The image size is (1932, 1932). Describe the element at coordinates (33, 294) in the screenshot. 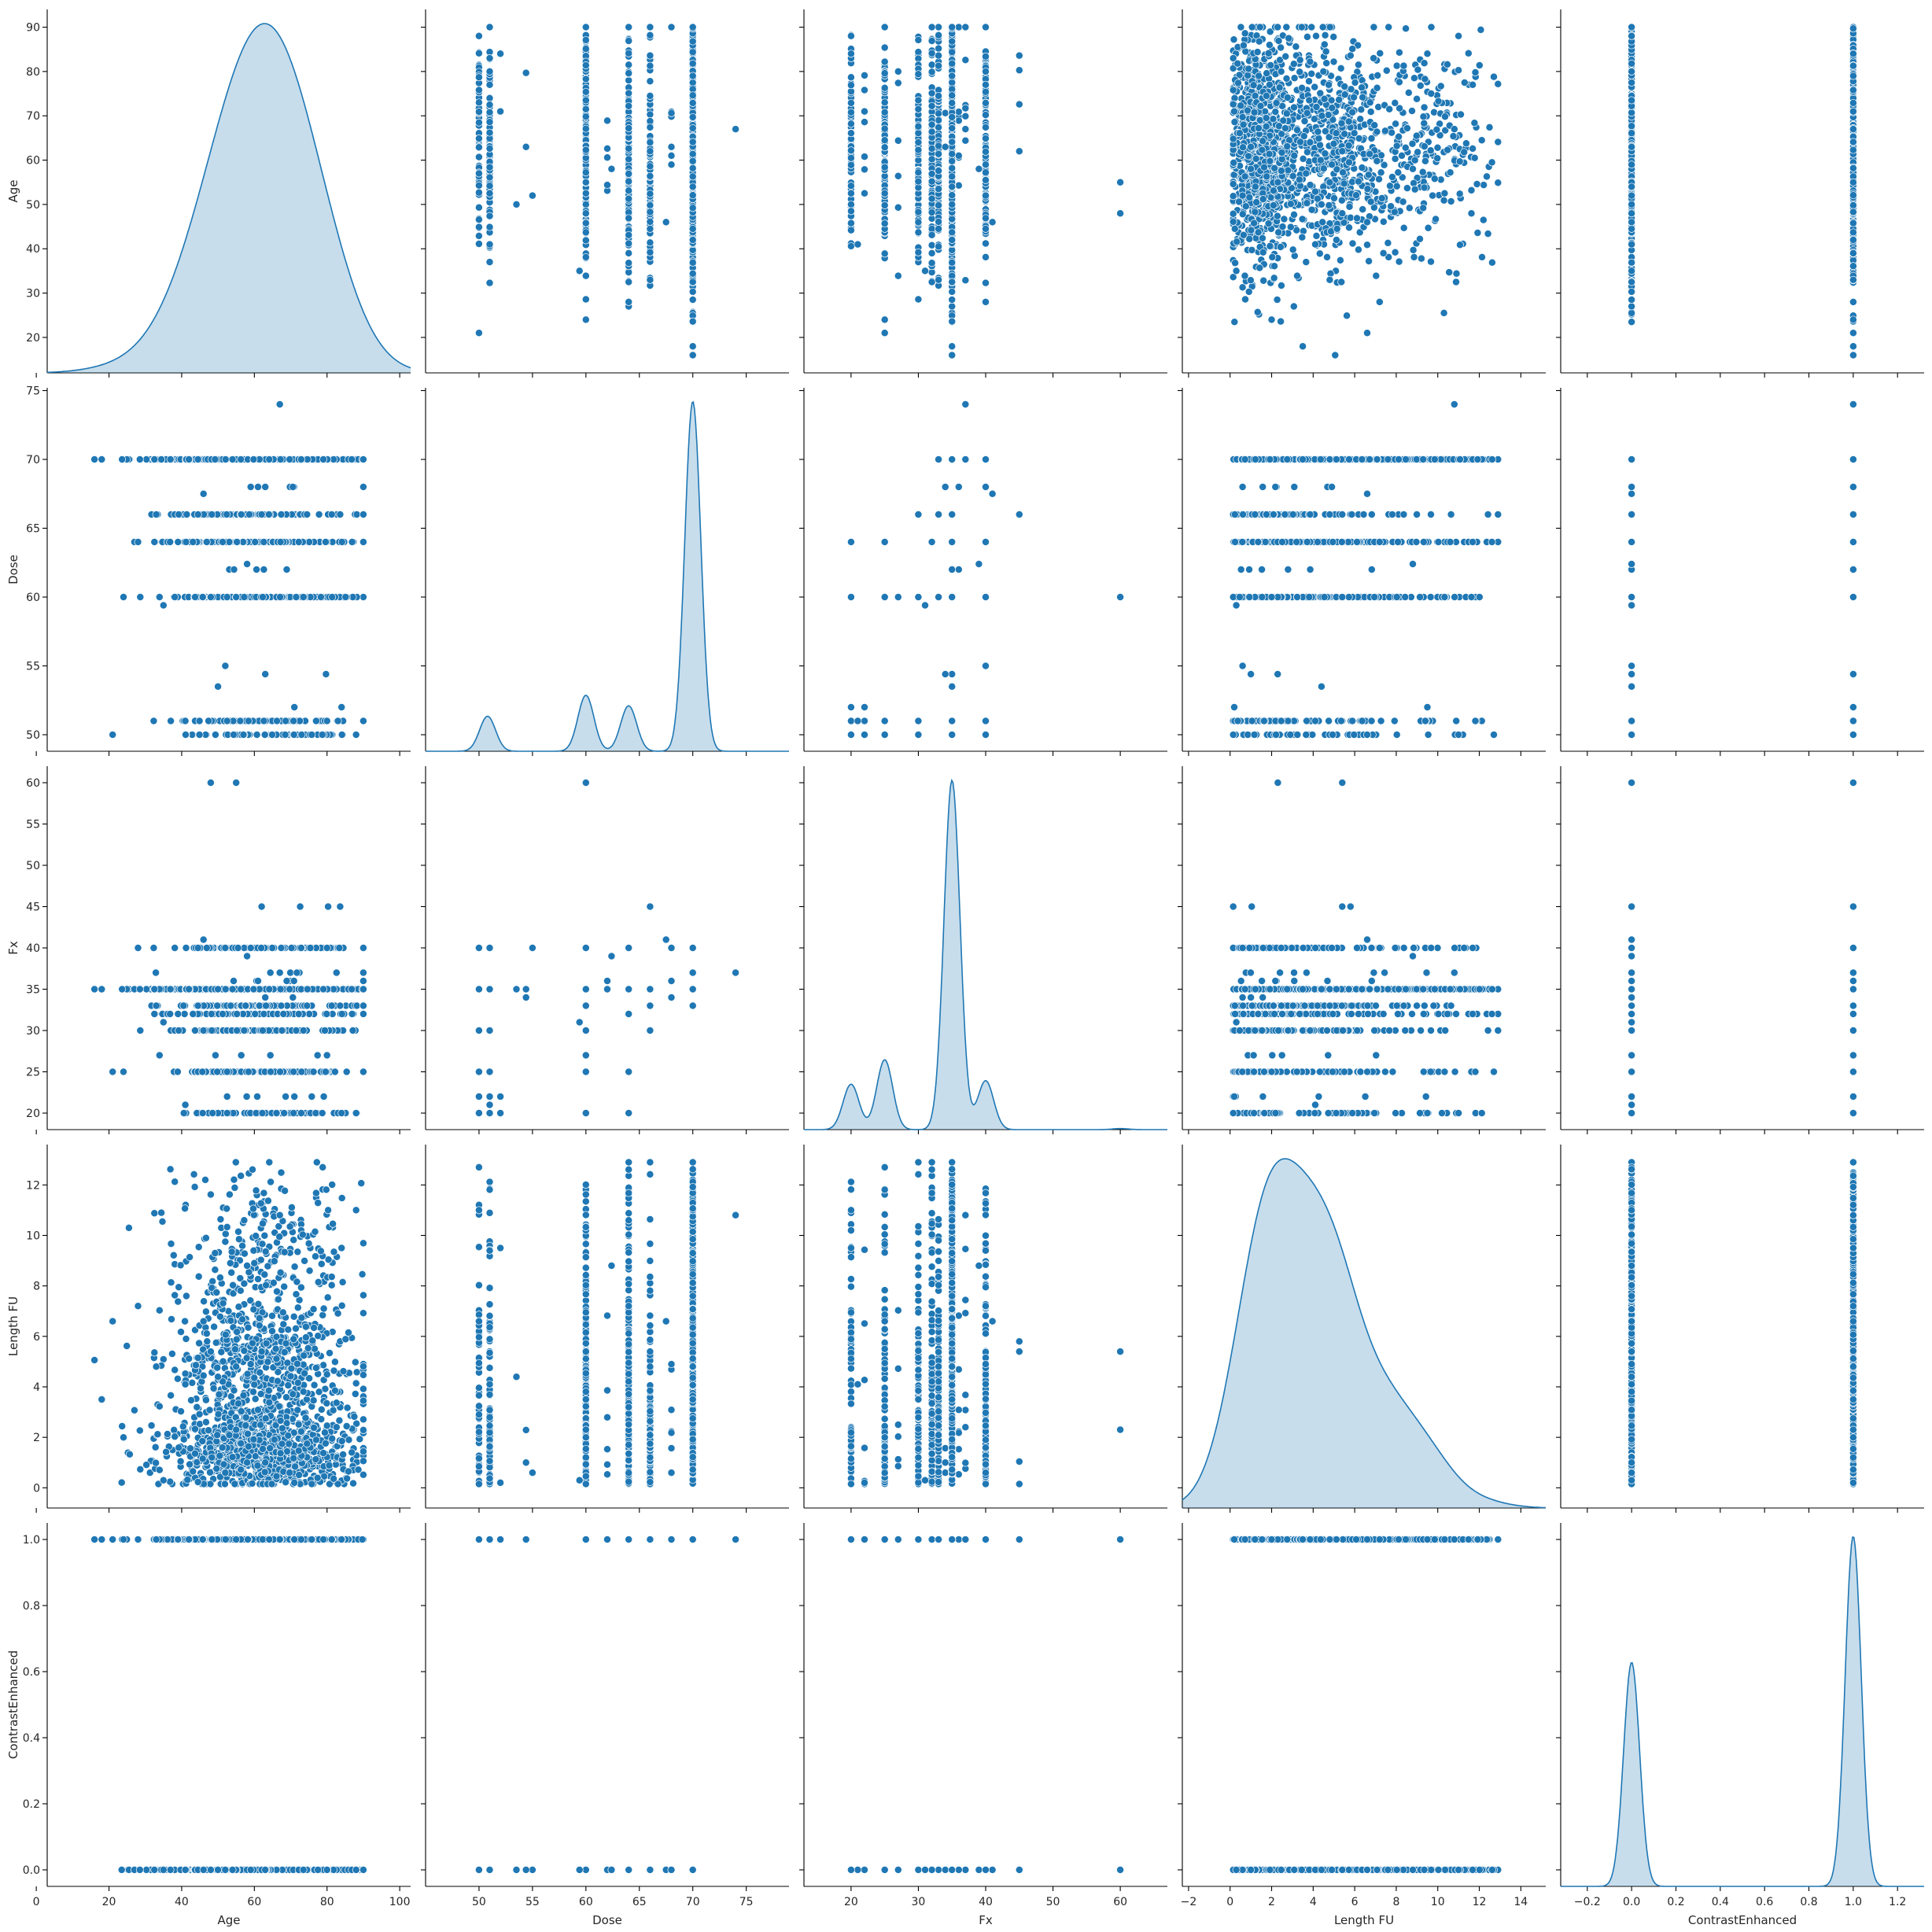

I see `y-tick-label: 30` at that location.